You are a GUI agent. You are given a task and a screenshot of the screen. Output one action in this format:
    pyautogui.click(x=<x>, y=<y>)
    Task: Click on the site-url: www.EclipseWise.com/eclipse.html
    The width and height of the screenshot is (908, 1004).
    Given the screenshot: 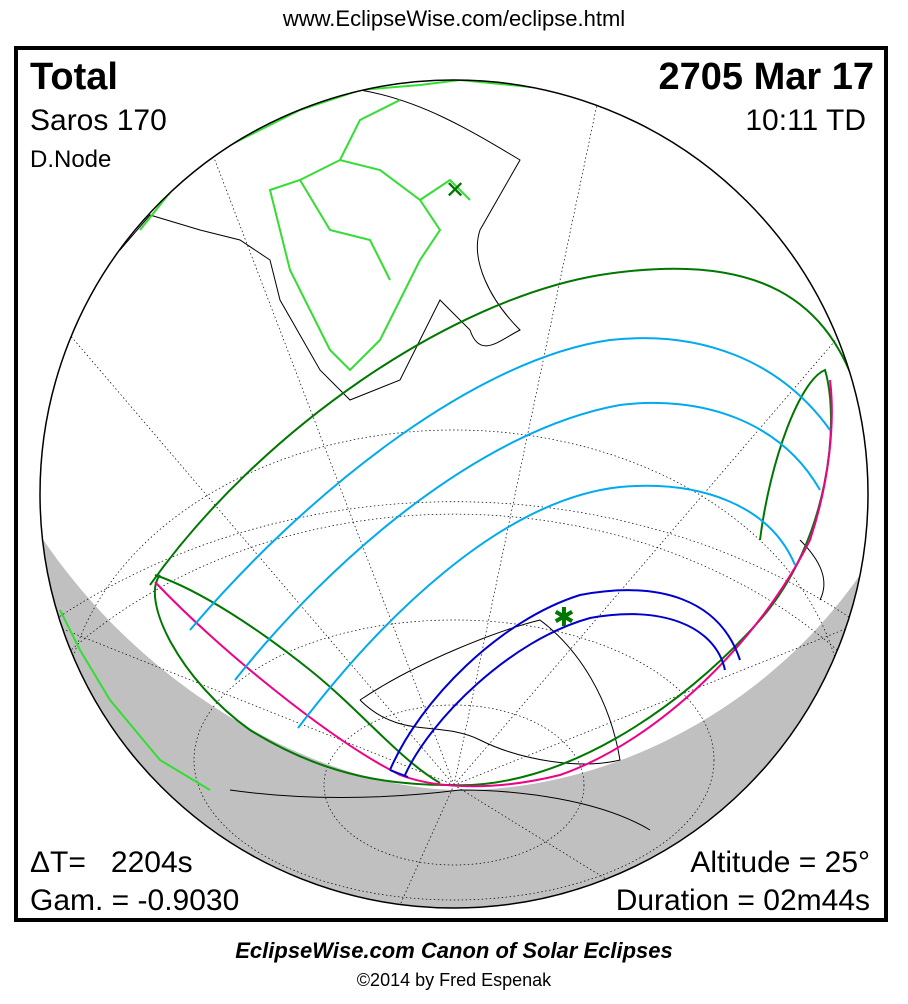 What is the action you would take?
    pyautogui.click(x=454, y=18)
    